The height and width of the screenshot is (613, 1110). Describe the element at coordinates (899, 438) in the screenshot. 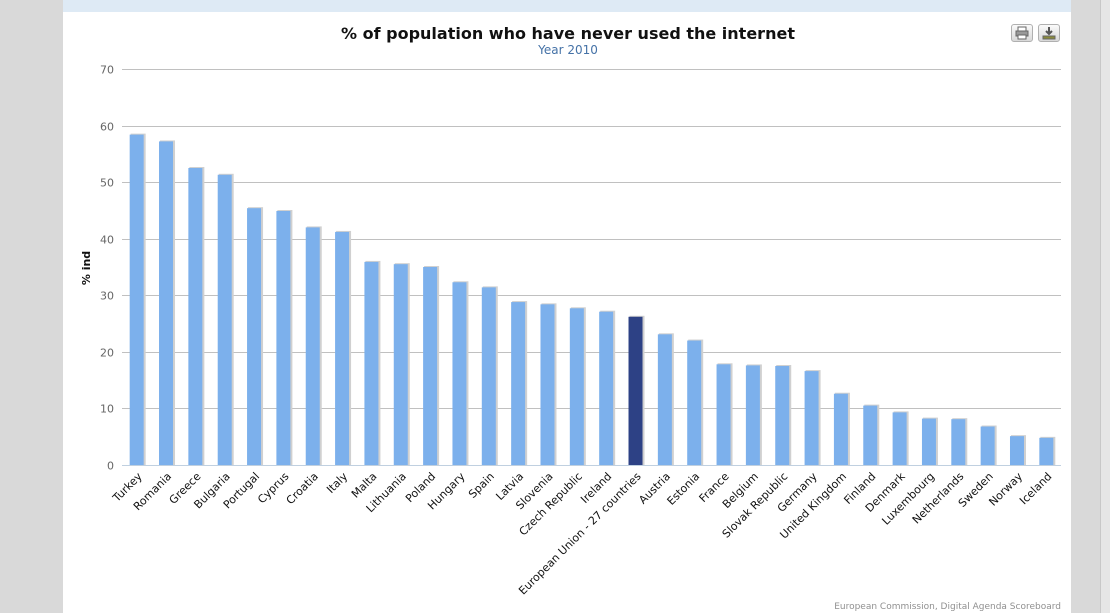

I see `bar-denmark` at that location.